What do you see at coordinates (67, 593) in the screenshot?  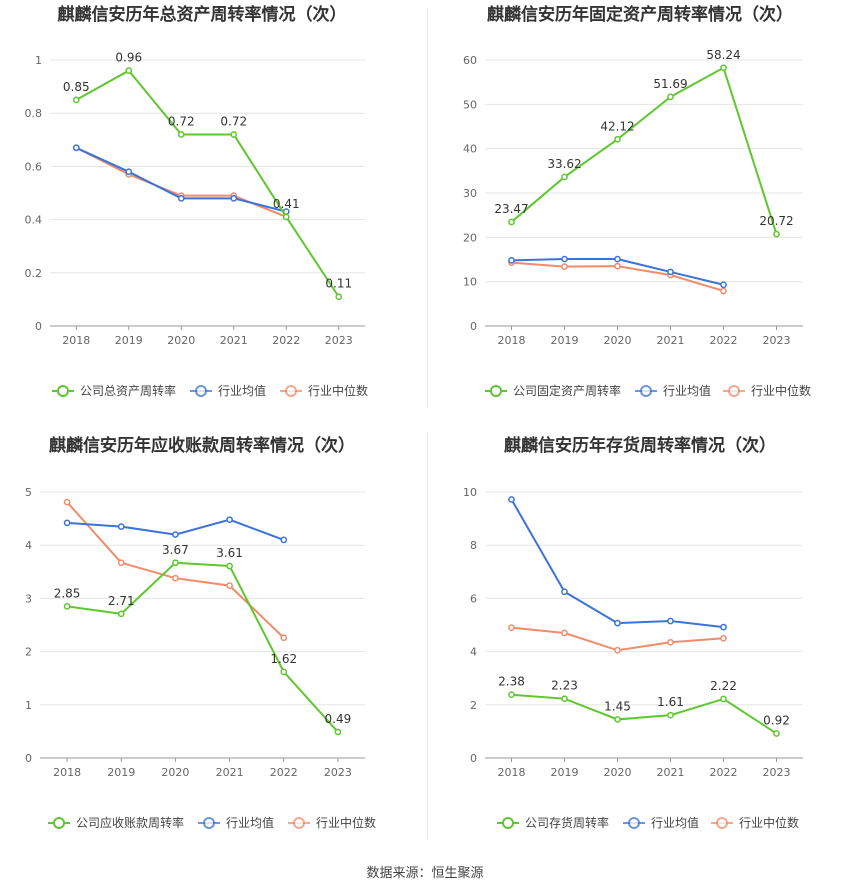 I see `data-label: 2.85` at bounding box center [67, 593].